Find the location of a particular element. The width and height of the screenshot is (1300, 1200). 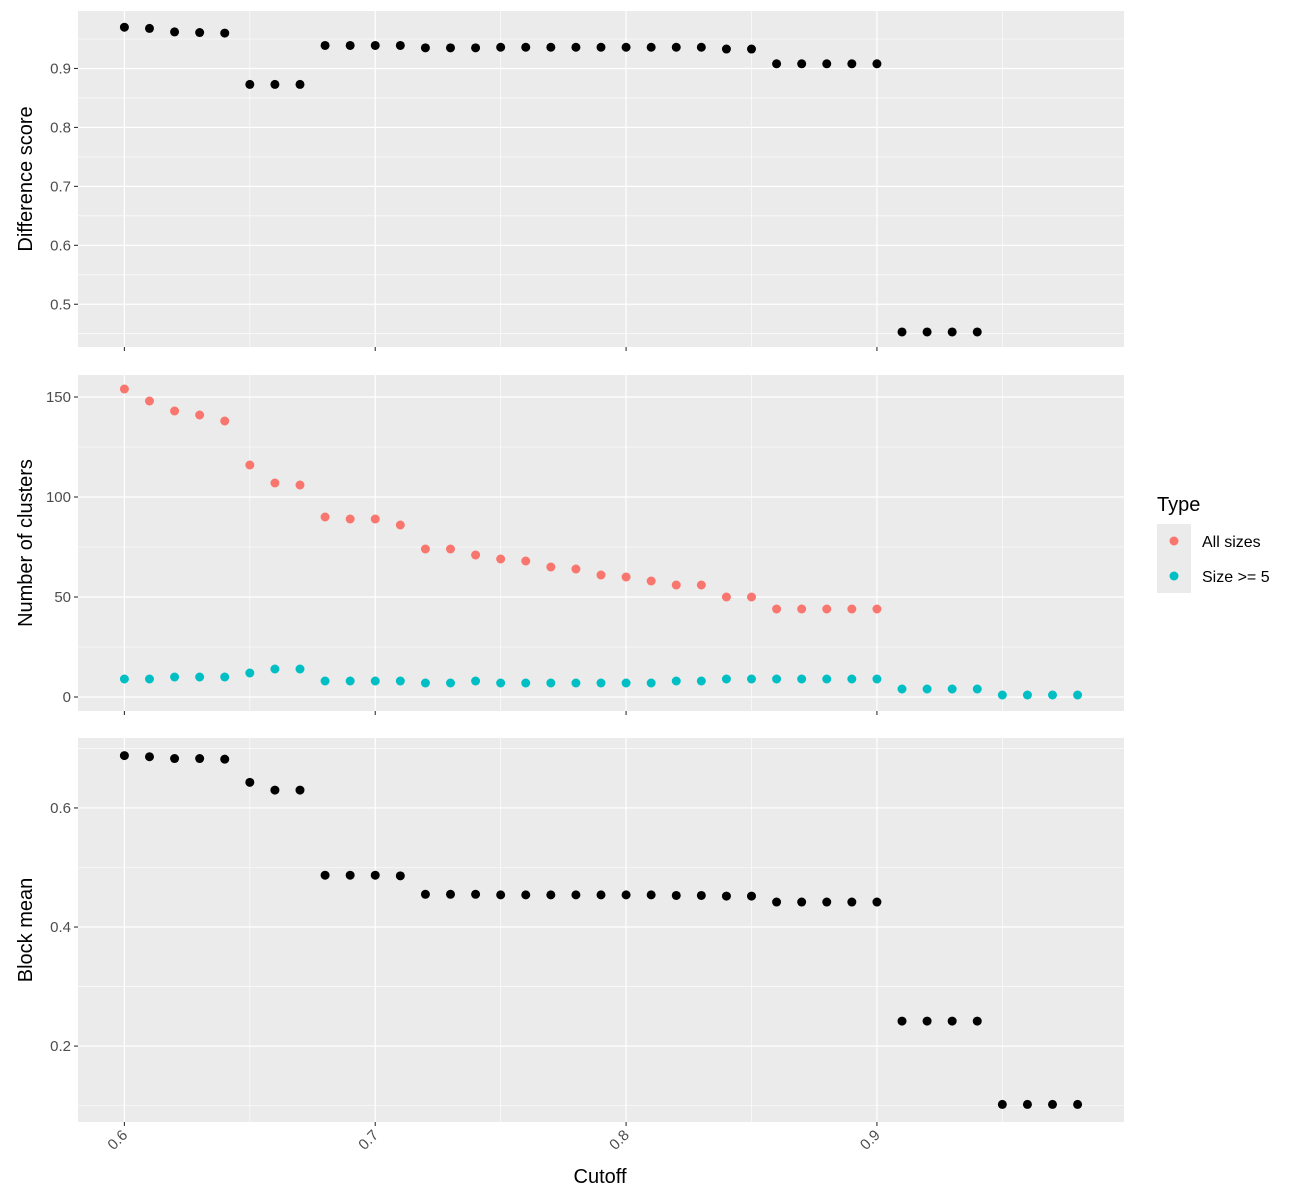

y-tick-label: 150 is located at coordinates (58, 397).